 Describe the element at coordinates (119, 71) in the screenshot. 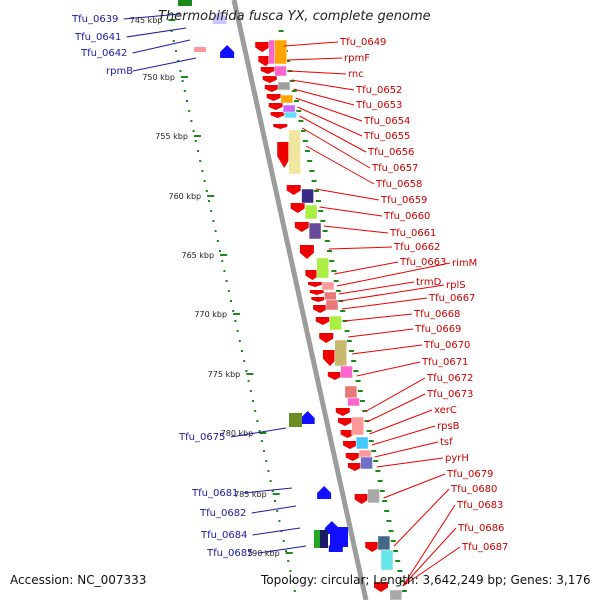

I see `gene-label-left: rpmB` at that location.